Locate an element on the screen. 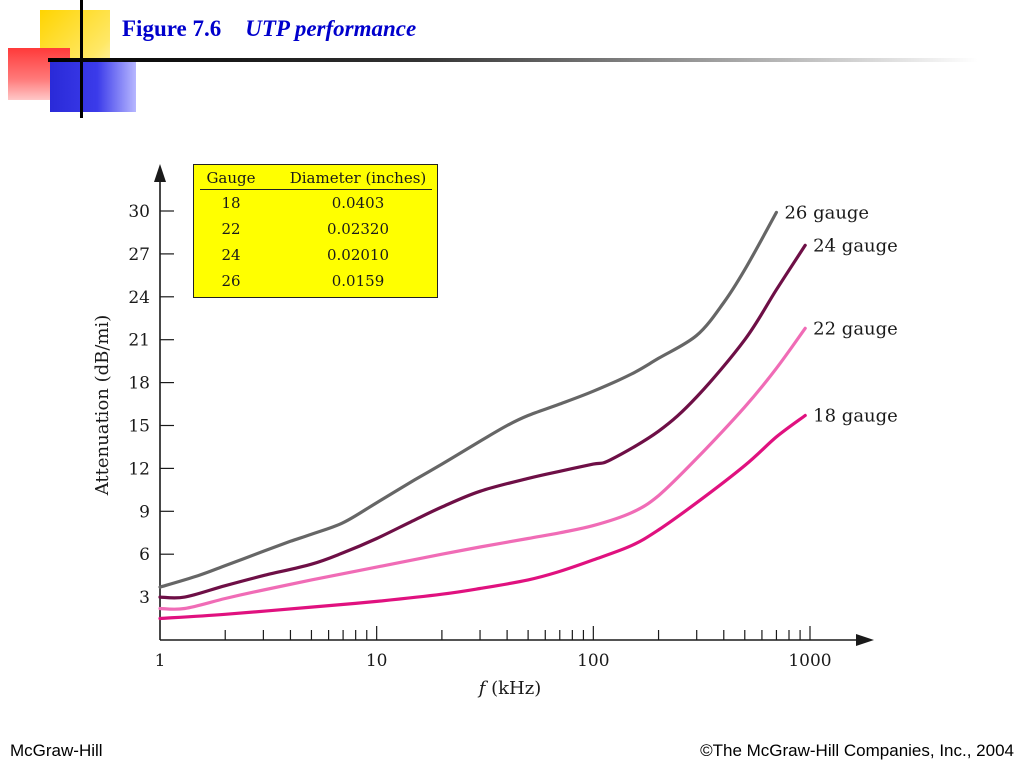  footer-publisher: McGraw-Hill is located at coordinates (56, 750).